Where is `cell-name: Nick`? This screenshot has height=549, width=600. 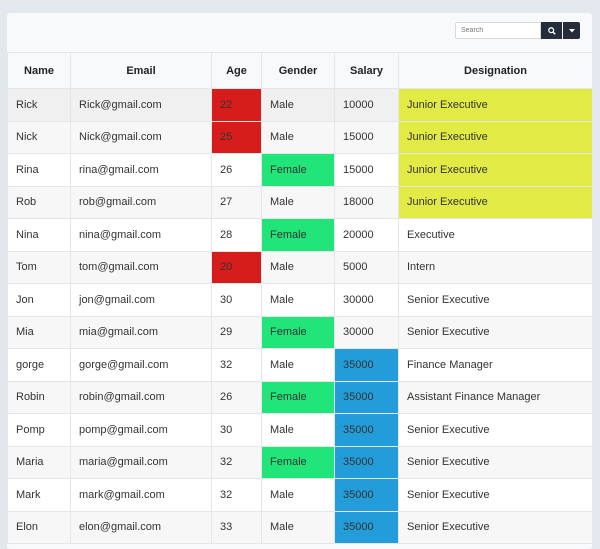 cell-name: Nick is located at coordinates (39, 137).